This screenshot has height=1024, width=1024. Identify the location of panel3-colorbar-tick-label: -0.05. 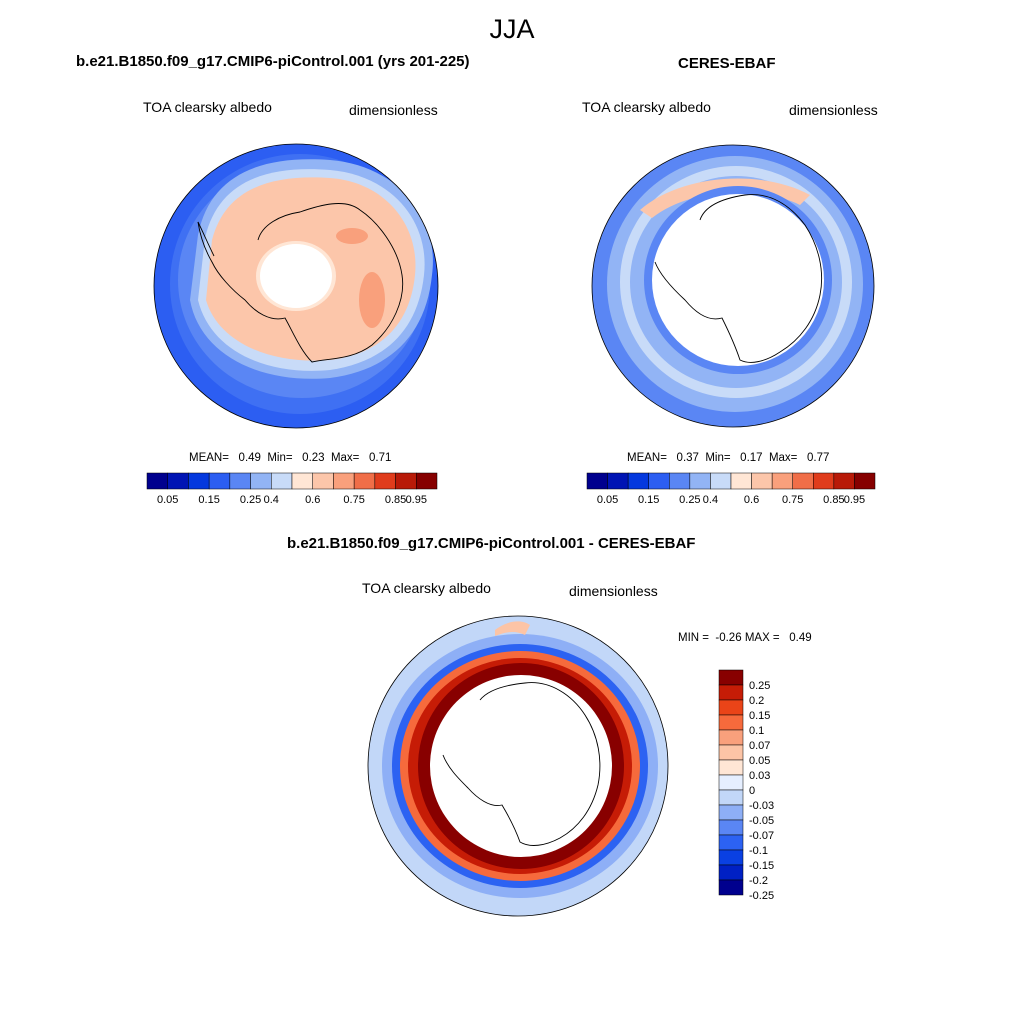
(761, 821).